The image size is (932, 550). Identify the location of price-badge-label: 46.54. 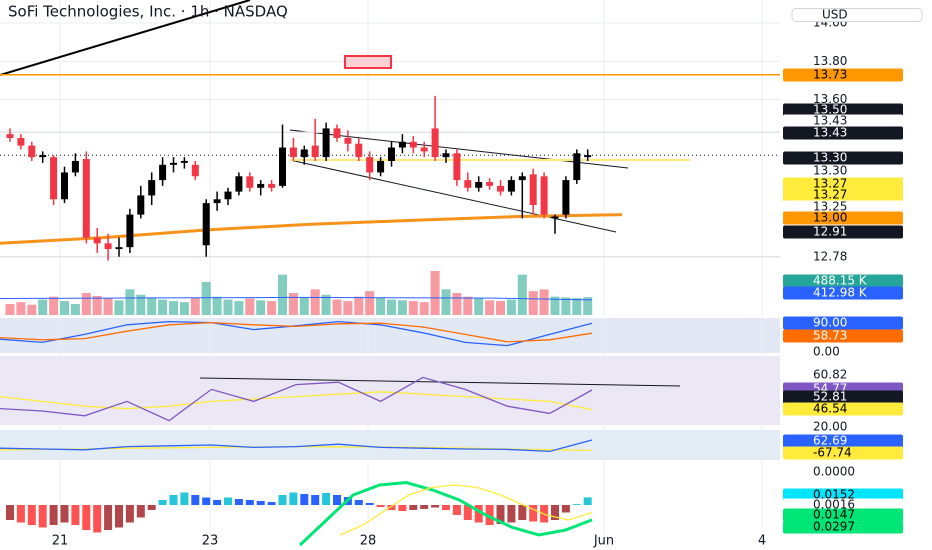
(830, 409).